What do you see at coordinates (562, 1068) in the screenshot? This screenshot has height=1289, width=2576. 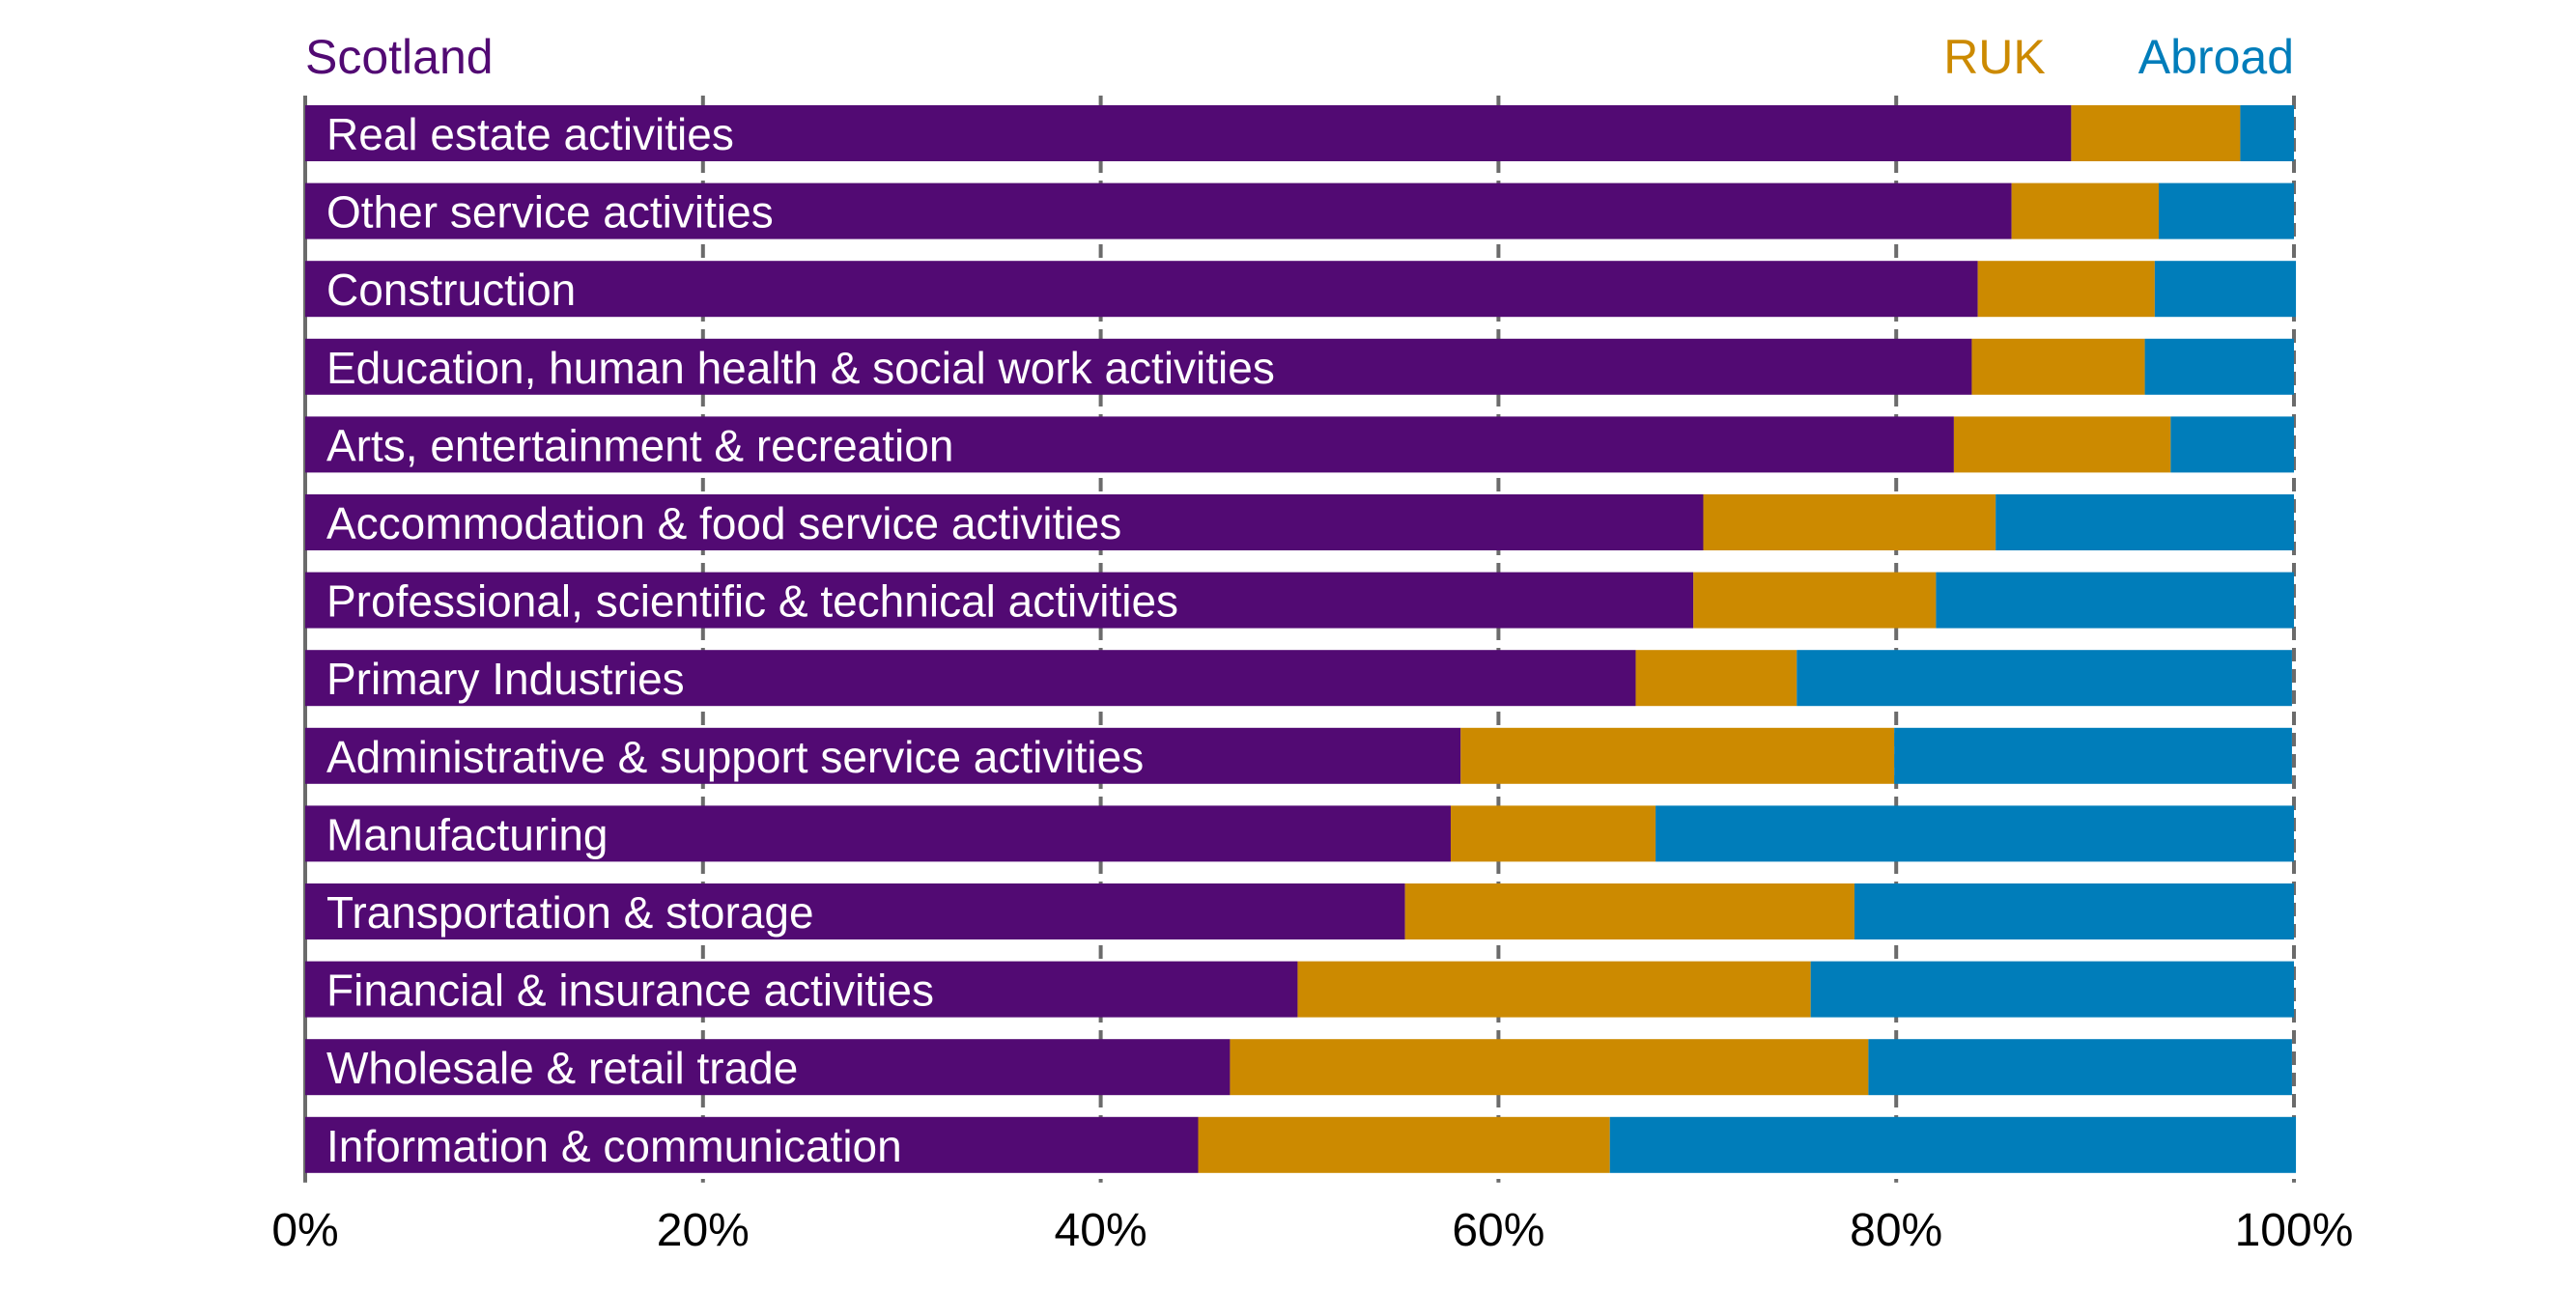 I see `category-label: Wholesale & retail trade` at bounding box center [562, 1068].